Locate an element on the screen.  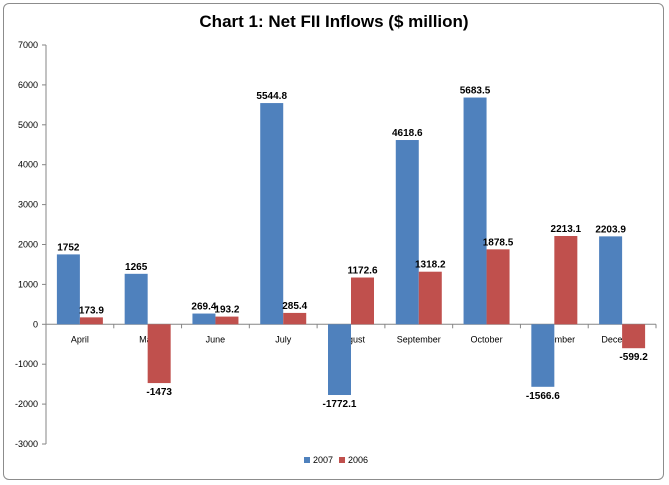
data-label: 4618.6 is located at coordinates (407, 133).